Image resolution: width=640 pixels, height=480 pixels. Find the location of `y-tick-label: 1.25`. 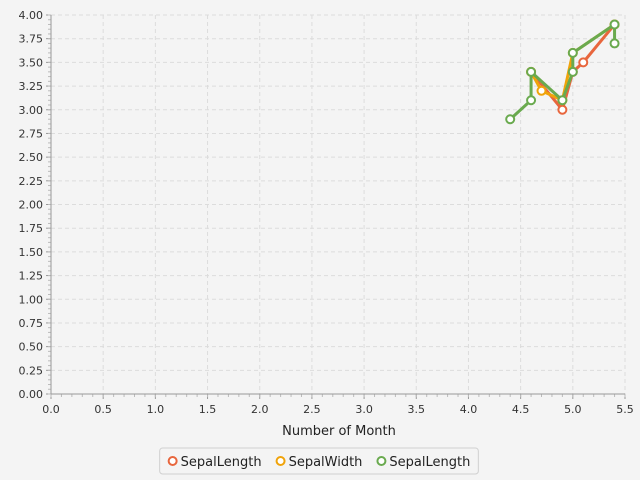

y-tick-label: 1.25 is located at coordinates (31, 276).